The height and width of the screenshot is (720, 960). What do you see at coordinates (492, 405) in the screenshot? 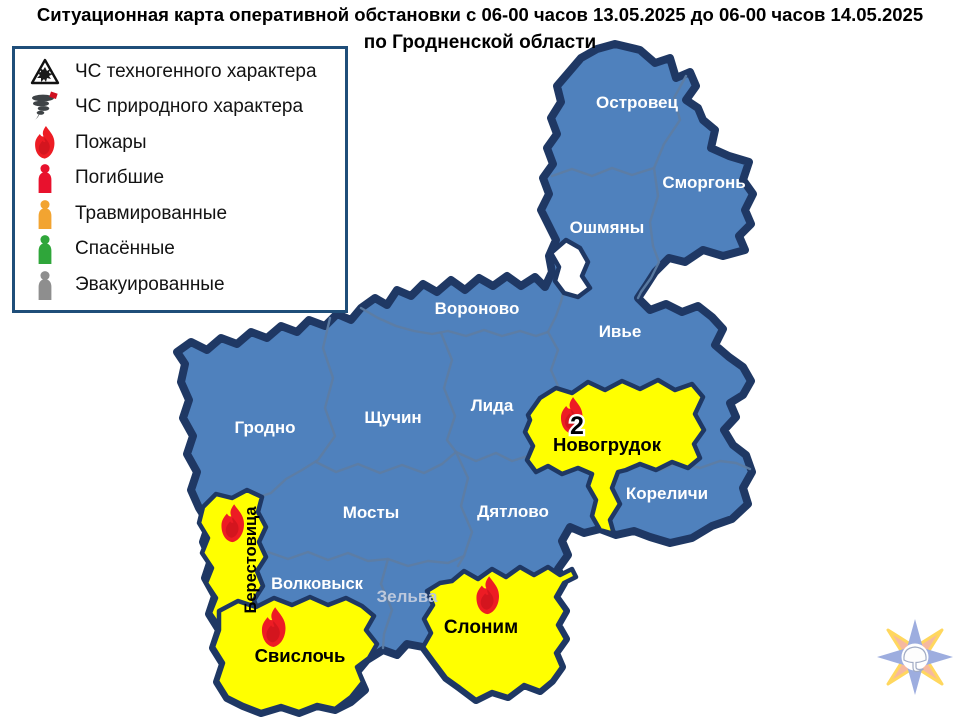
I see `district-label-lida: Лида` at bounding box center [492, 405].